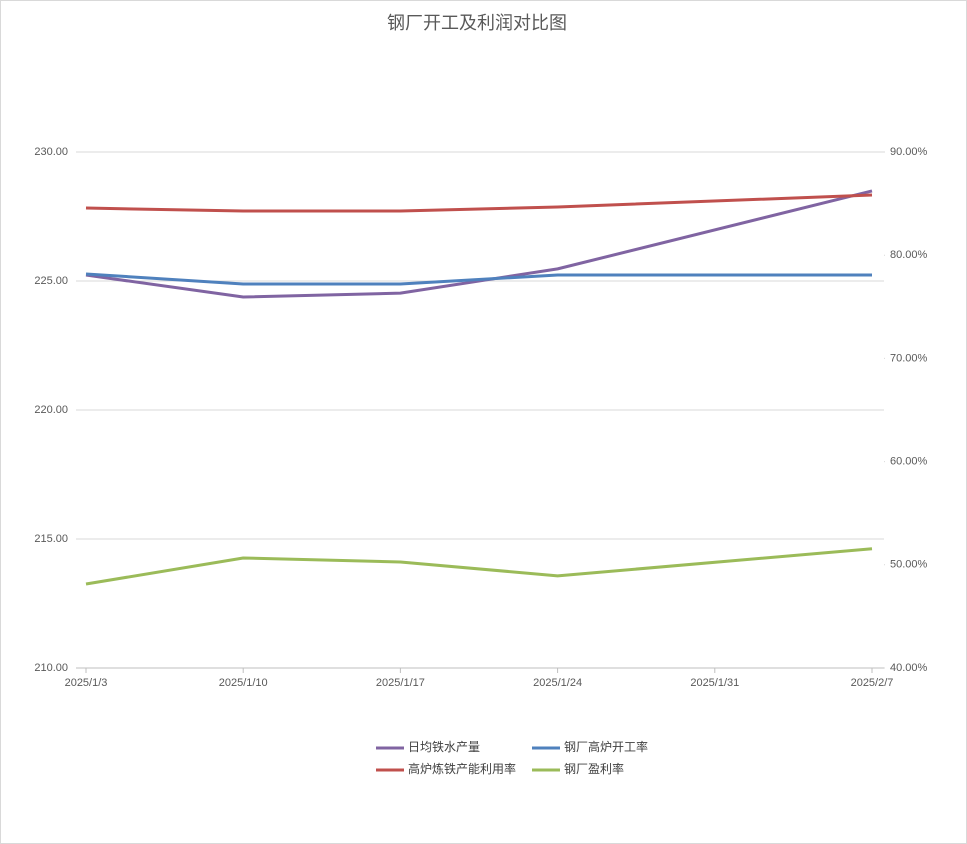  What do you see at coordinates (462, 768) in the screenshot?
I see `legend-label: 高炉炼铁产能利用率` at bounding box center [462, 768].